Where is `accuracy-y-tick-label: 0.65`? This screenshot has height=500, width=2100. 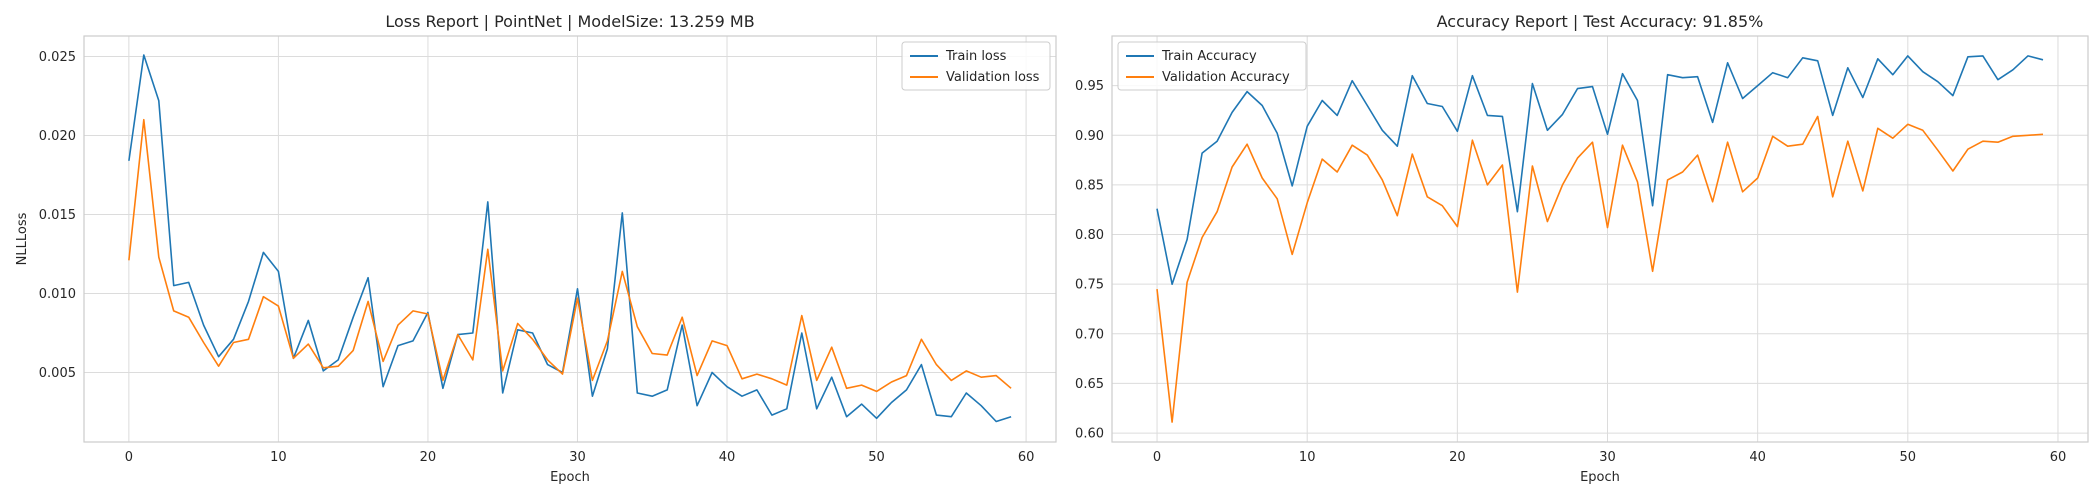 accuracy-y-tick-label: 0.65 is located at coordinates (1089, 384).